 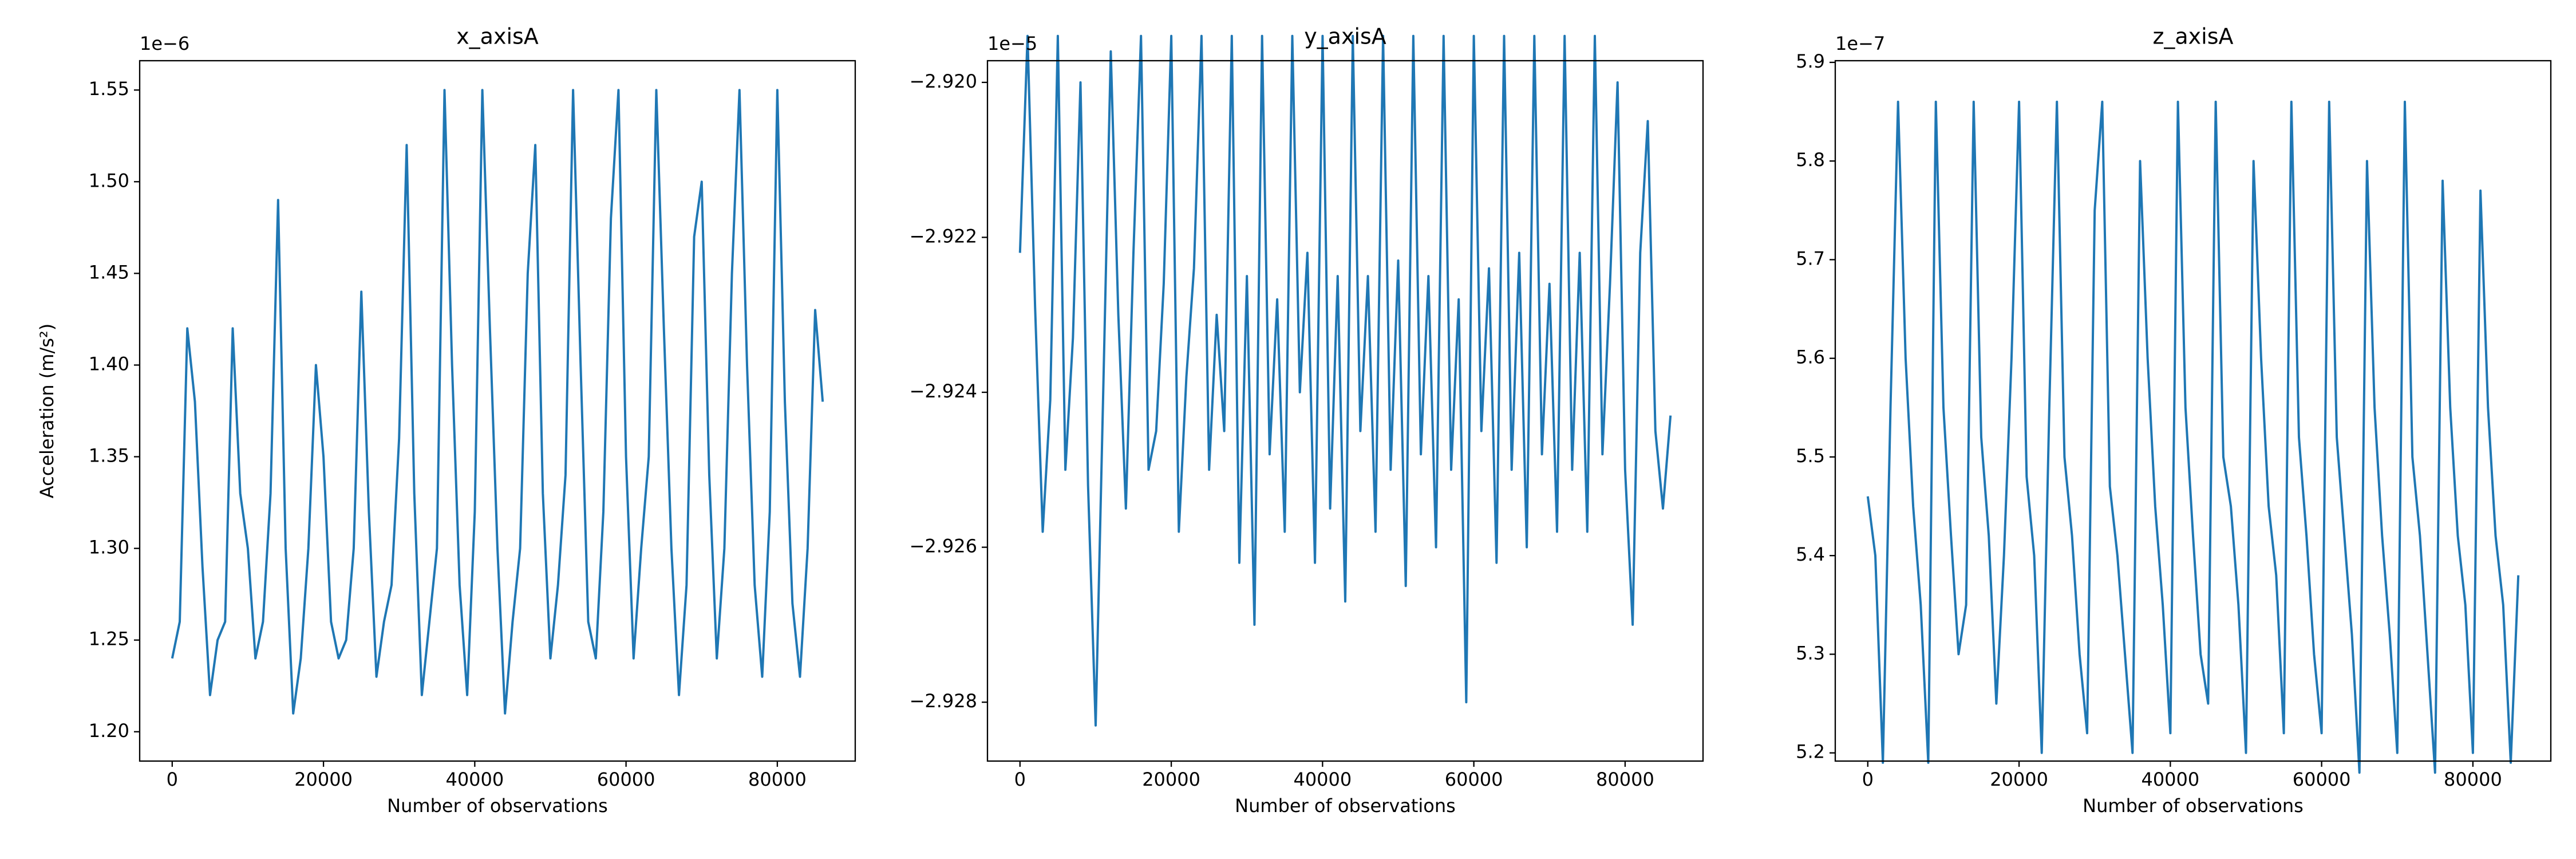 What do you see at coordinates (943, 701) in the screenshot?
I see `y-tick-label: −2.928` at bounding box center [943, 701].